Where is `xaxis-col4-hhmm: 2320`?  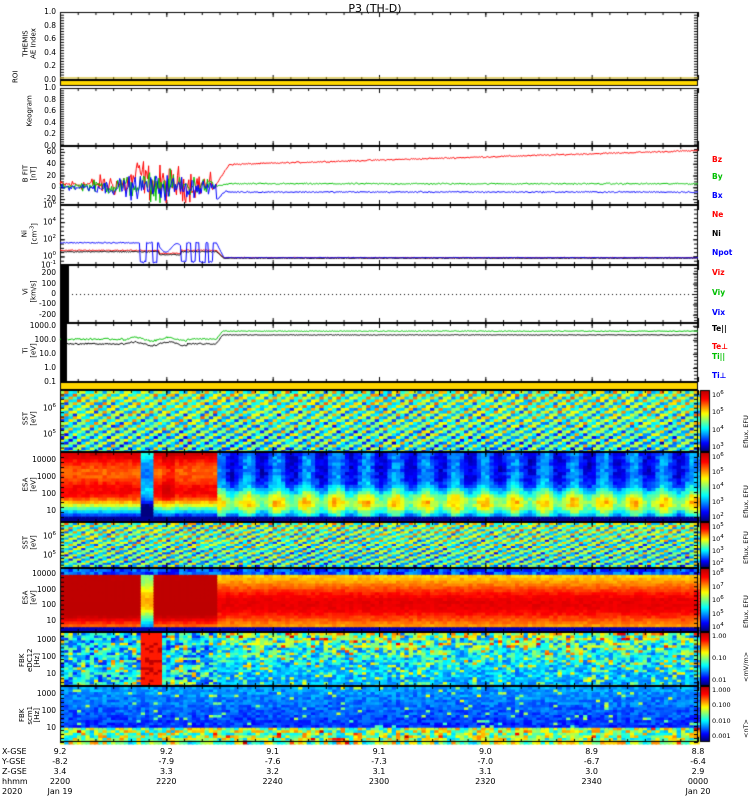 xaxis-col4-hhmm: 2320 is located at coordinates (485, 781).